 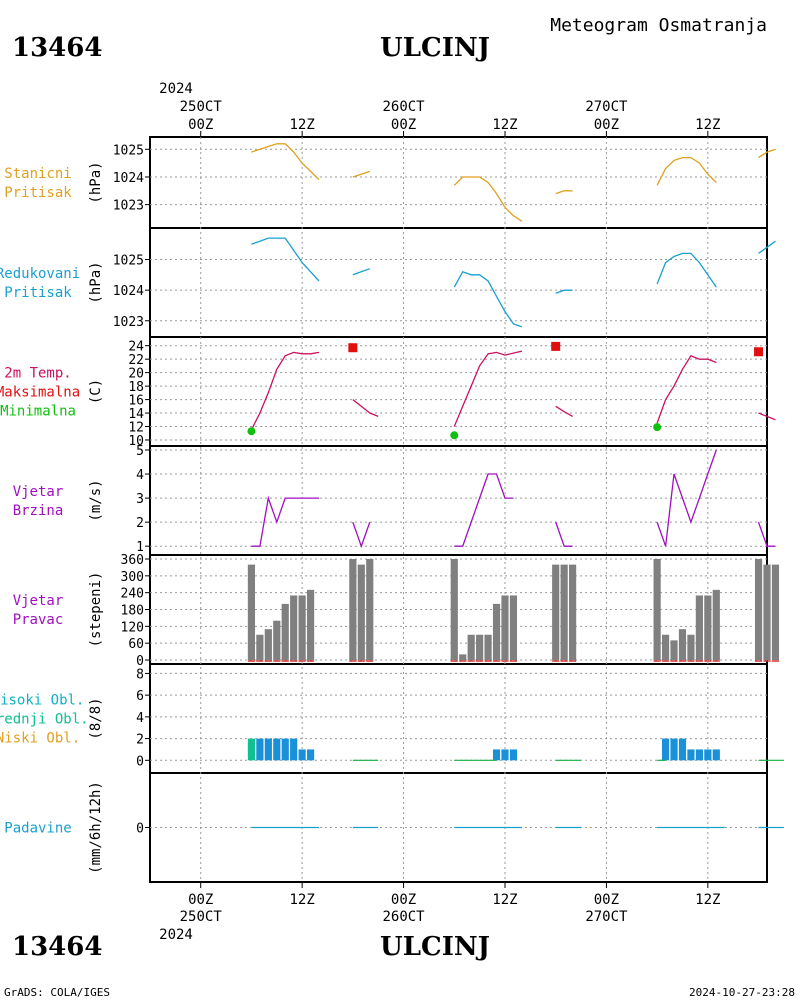 What do you see at coordinates (57, 992) in the screenshot?
I see `credit-label: GrADS: COLA/IGES` at bounding box center [57, 992].